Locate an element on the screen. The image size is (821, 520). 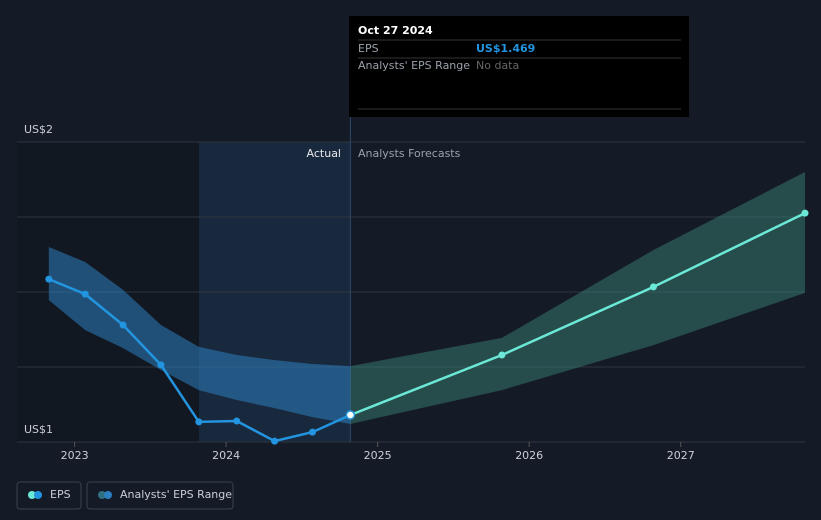
x-tick-label: 2023 is located at coordinates (75, 455).